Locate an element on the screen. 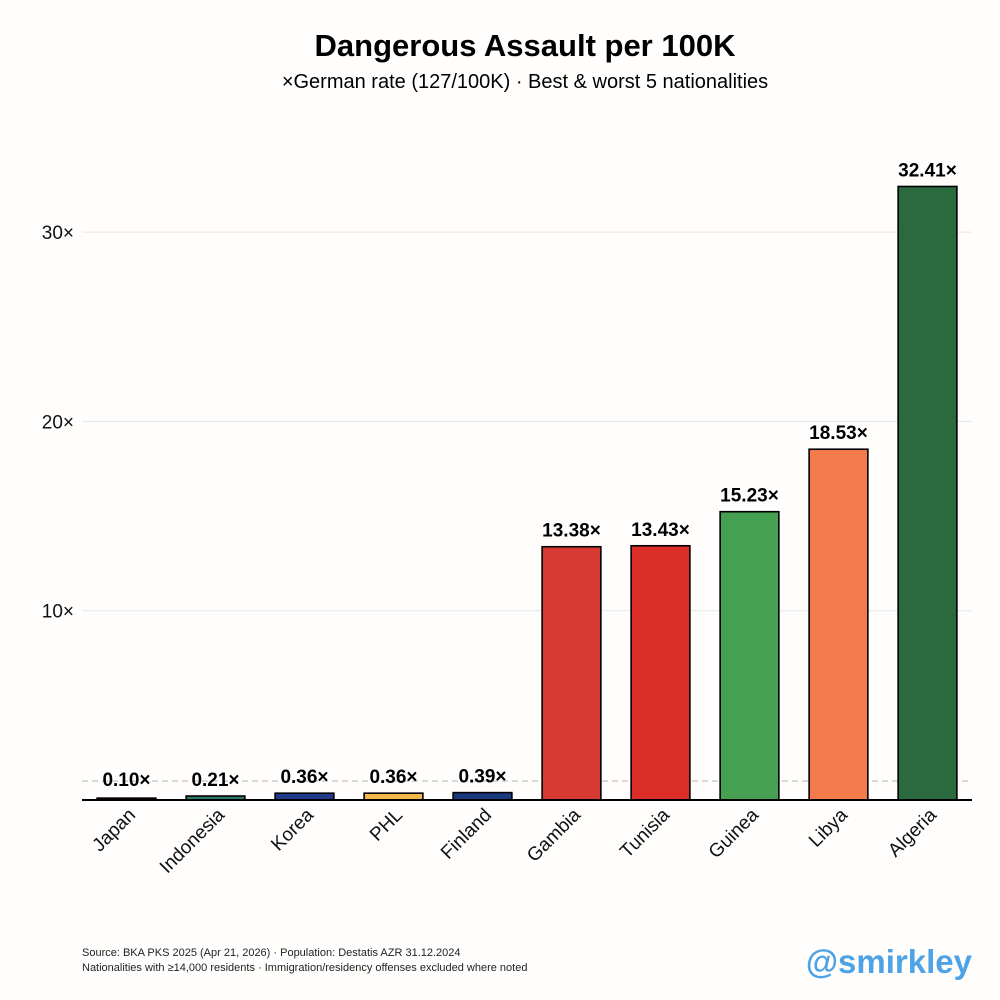 This screenshot has width=1000, height=1000. bar-libya is located at coordinates (838, 624).